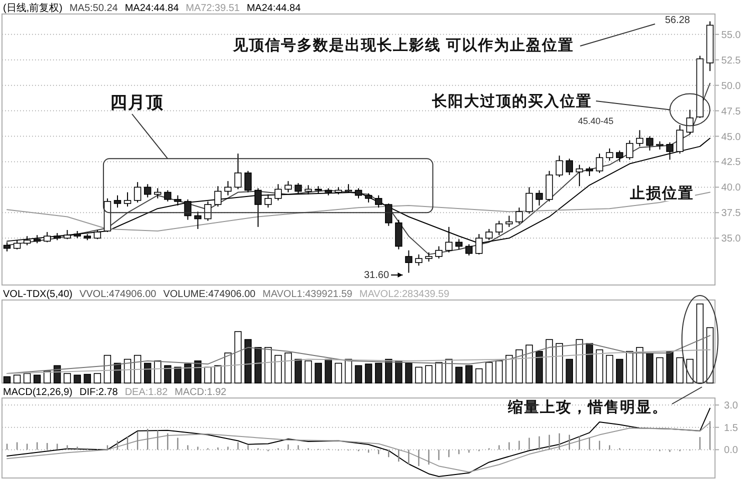 The height and width of the screenshot is (485, 747). Describe the element at coordinates (731, 162) in the screenshot. I see `y-tick-label: 42.5` at that location.